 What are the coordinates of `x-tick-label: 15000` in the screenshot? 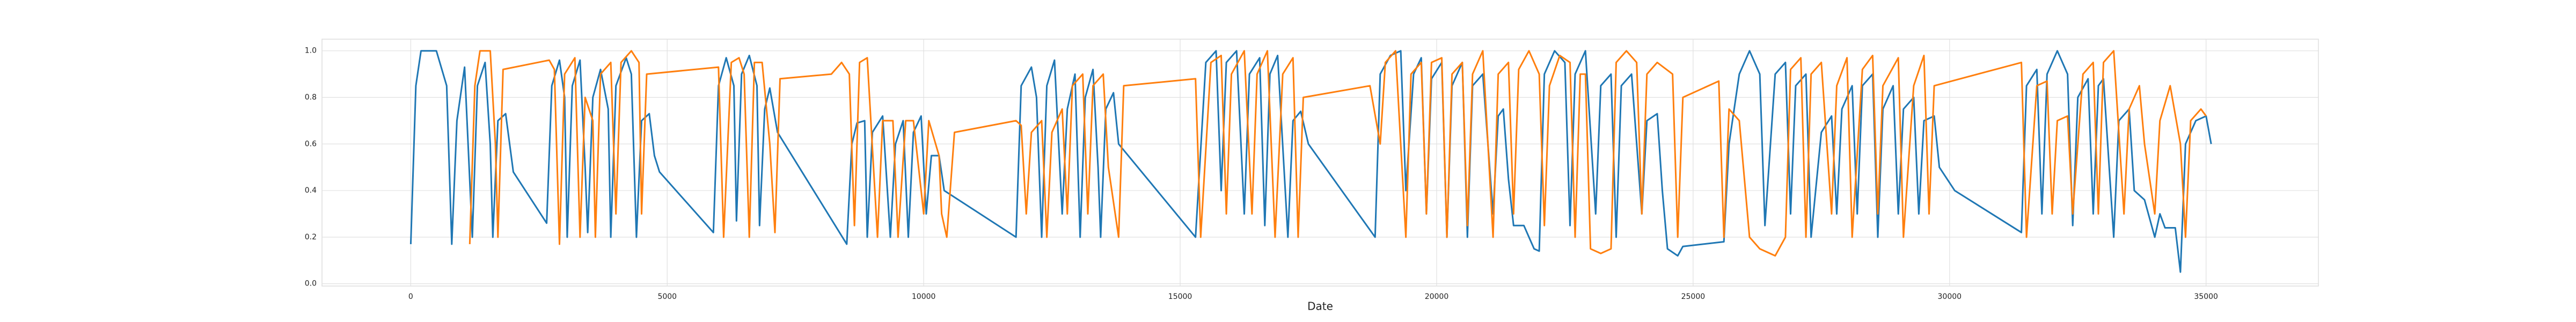 It's located at (1180, 296).